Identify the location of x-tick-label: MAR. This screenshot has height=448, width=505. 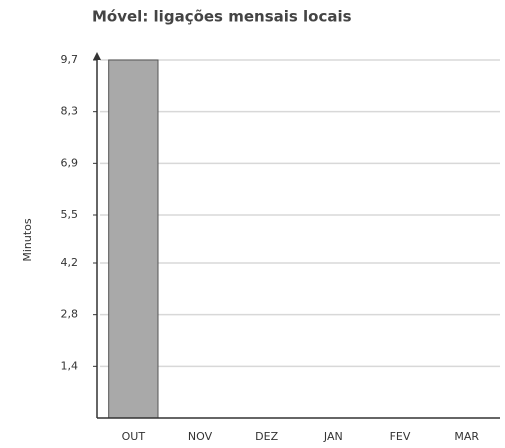
(466, 436).